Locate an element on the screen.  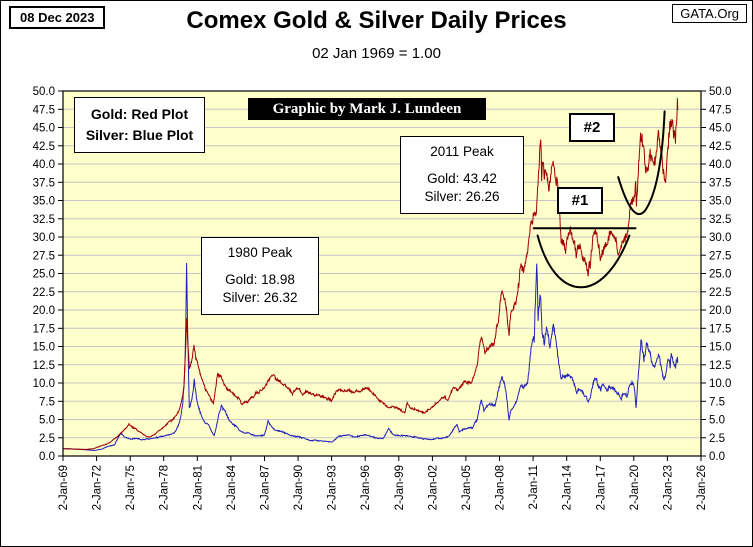
svg-text: 2-Jan-99 is located at coordinates (400, 487).